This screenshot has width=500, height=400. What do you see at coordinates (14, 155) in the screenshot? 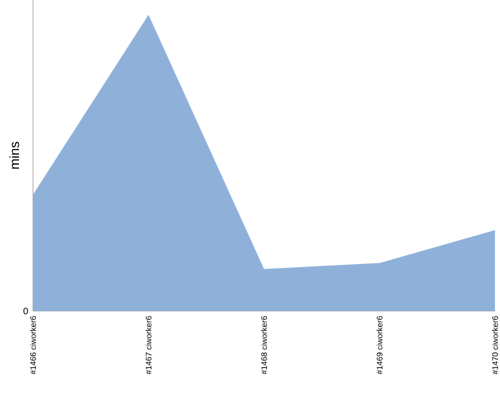
I see `y-axis-title: mins` at bounding box center [14, 155].